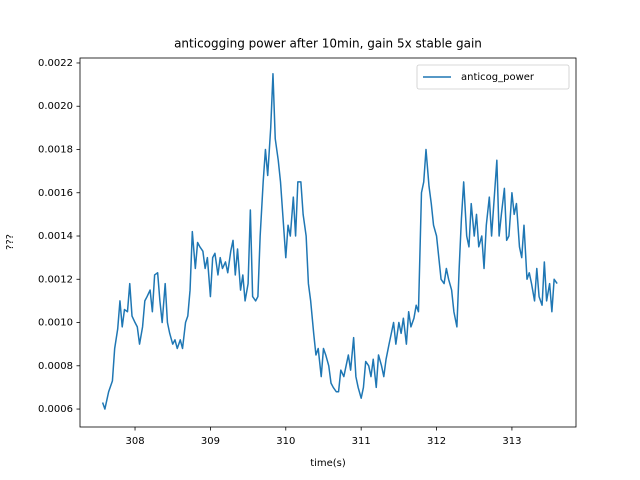 Image resolution: width=640 pixels, height=480 pixels. Describe the element at coordinates (511, 441) in the screenshot. I see `x-tick-label: 313` at that location.